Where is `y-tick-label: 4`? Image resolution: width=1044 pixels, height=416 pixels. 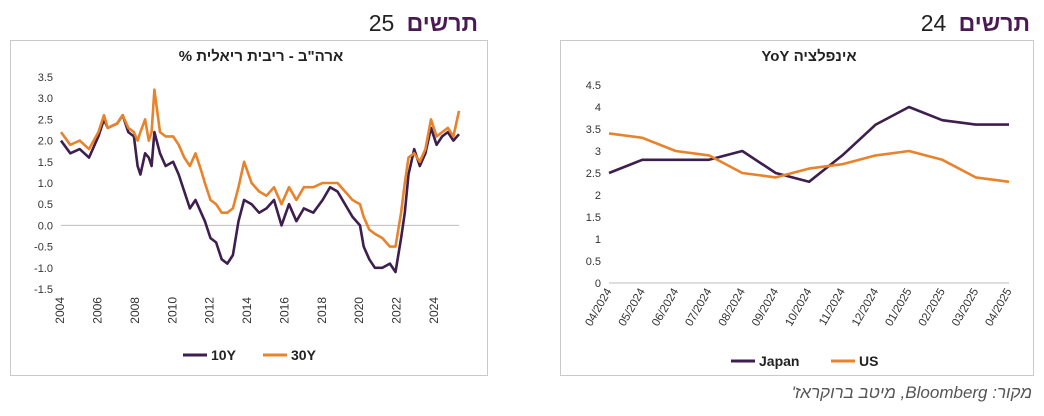 y-tick-label: 4 is located at coordinates (598, 108).